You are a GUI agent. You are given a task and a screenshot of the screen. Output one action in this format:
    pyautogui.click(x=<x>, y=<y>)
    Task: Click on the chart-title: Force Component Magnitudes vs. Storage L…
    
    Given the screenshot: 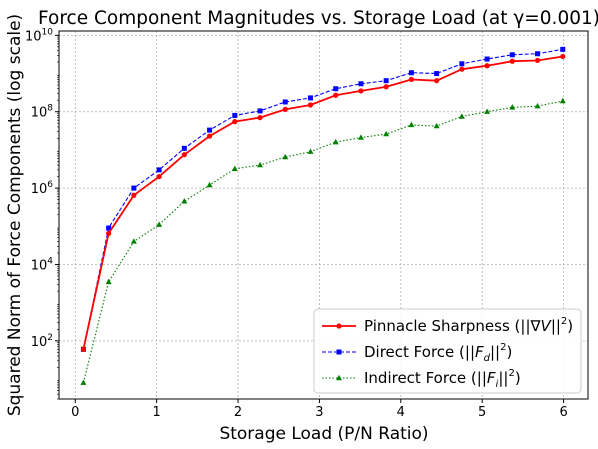 What is the action you would take?
    pyautogui.click(x=318, y=18)
    